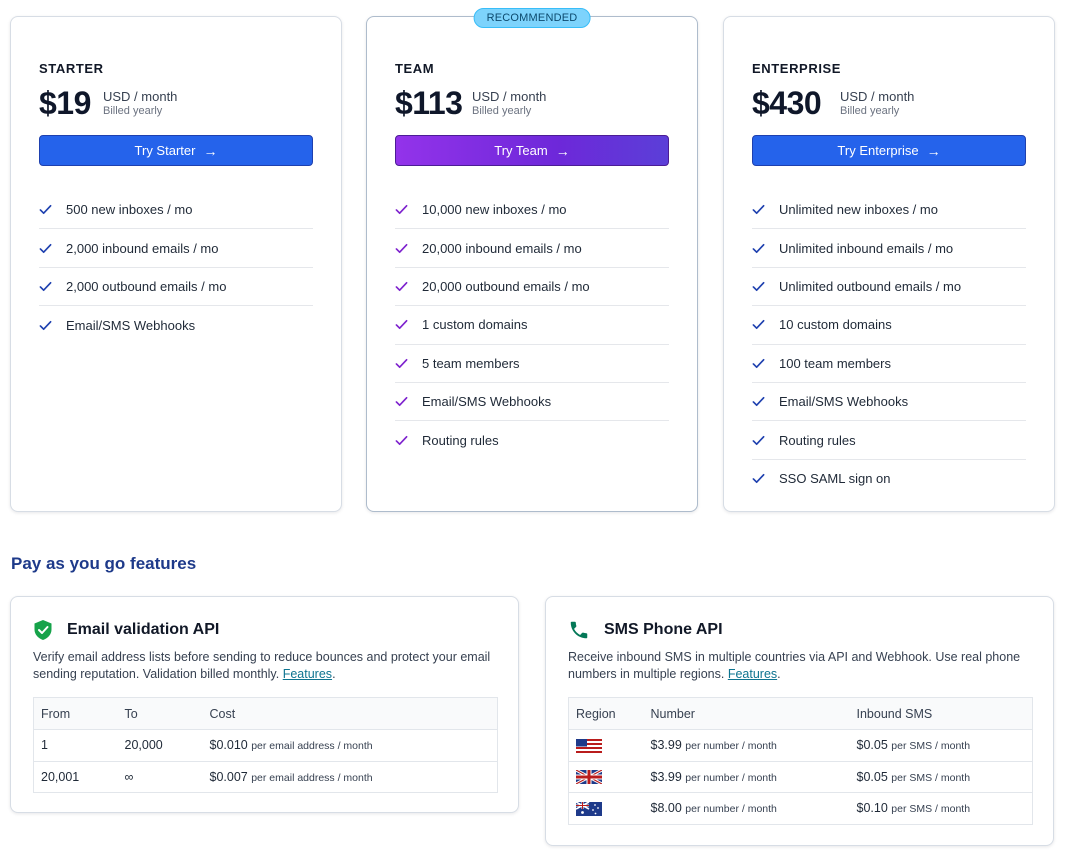  I want to click on button-label: Try Starter, so click(165, 150).